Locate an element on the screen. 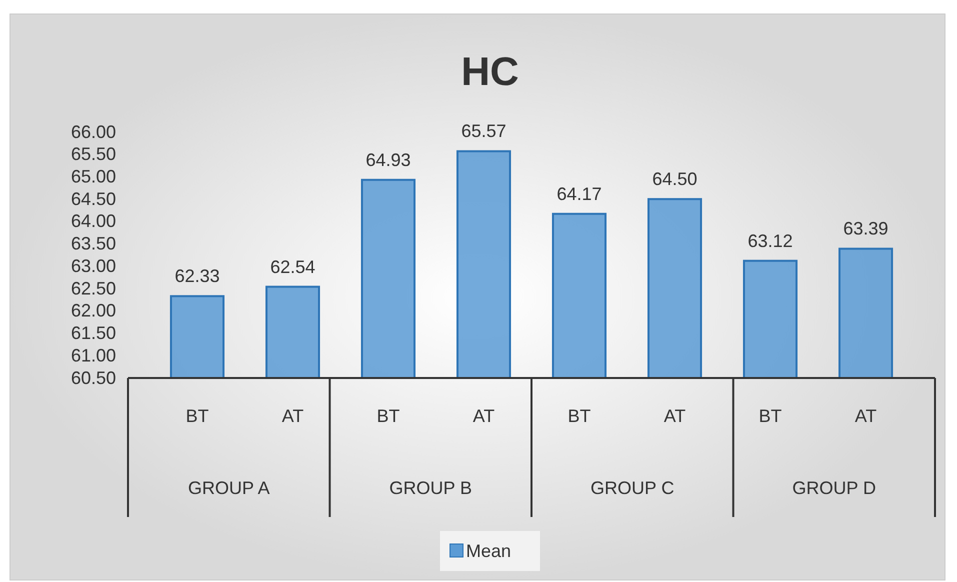 The width and height of the screenshot is (957, 582). legend-label: Mean is located at coordinates (489, 551).